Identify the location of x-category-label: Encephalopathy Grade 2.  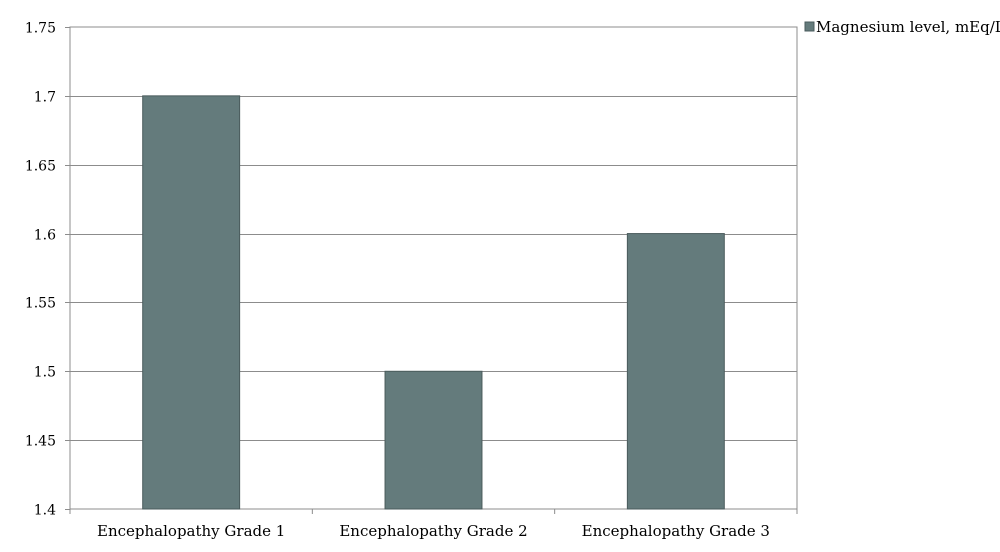
(433, 531).